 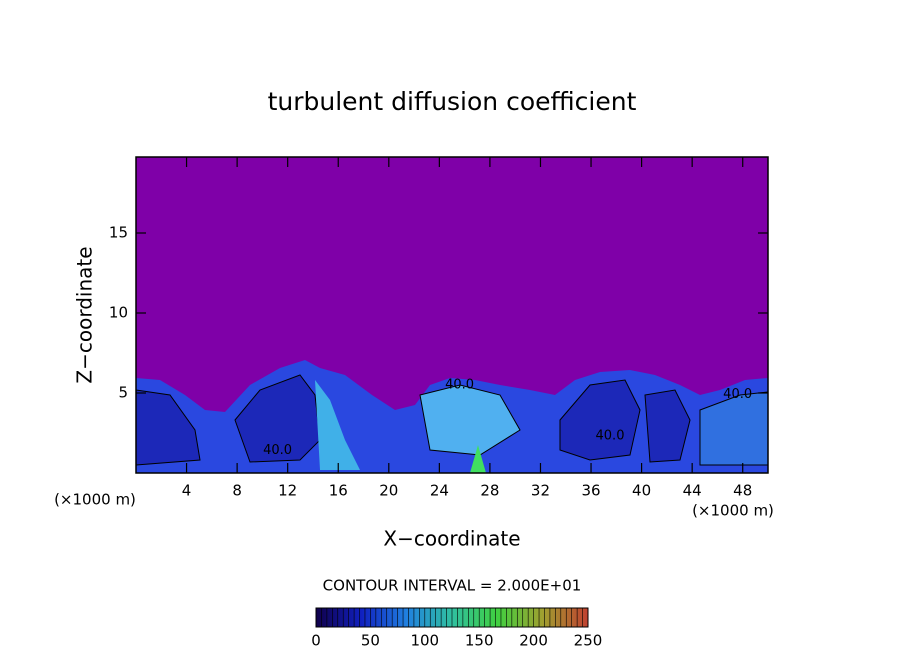 What do you see at coordinates (287, 491) in the screenshot?
I see `x-tick-label: 12` at bounding box center [287, 491].